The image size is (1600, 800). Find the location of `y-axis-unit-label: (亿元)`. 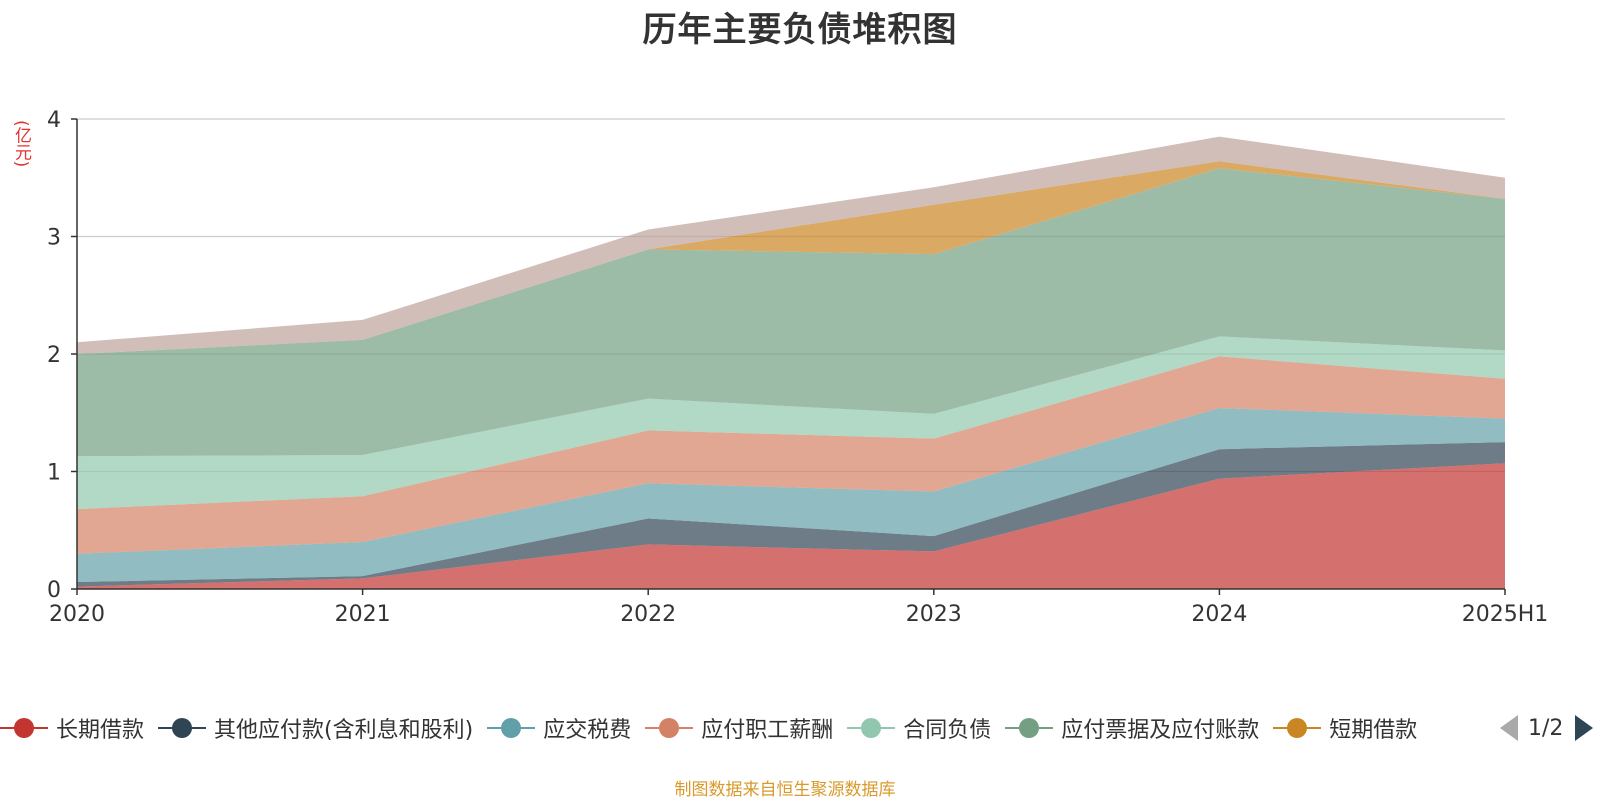

y-axis-unit-label: (亿元) is located at coordinates (21, 144).